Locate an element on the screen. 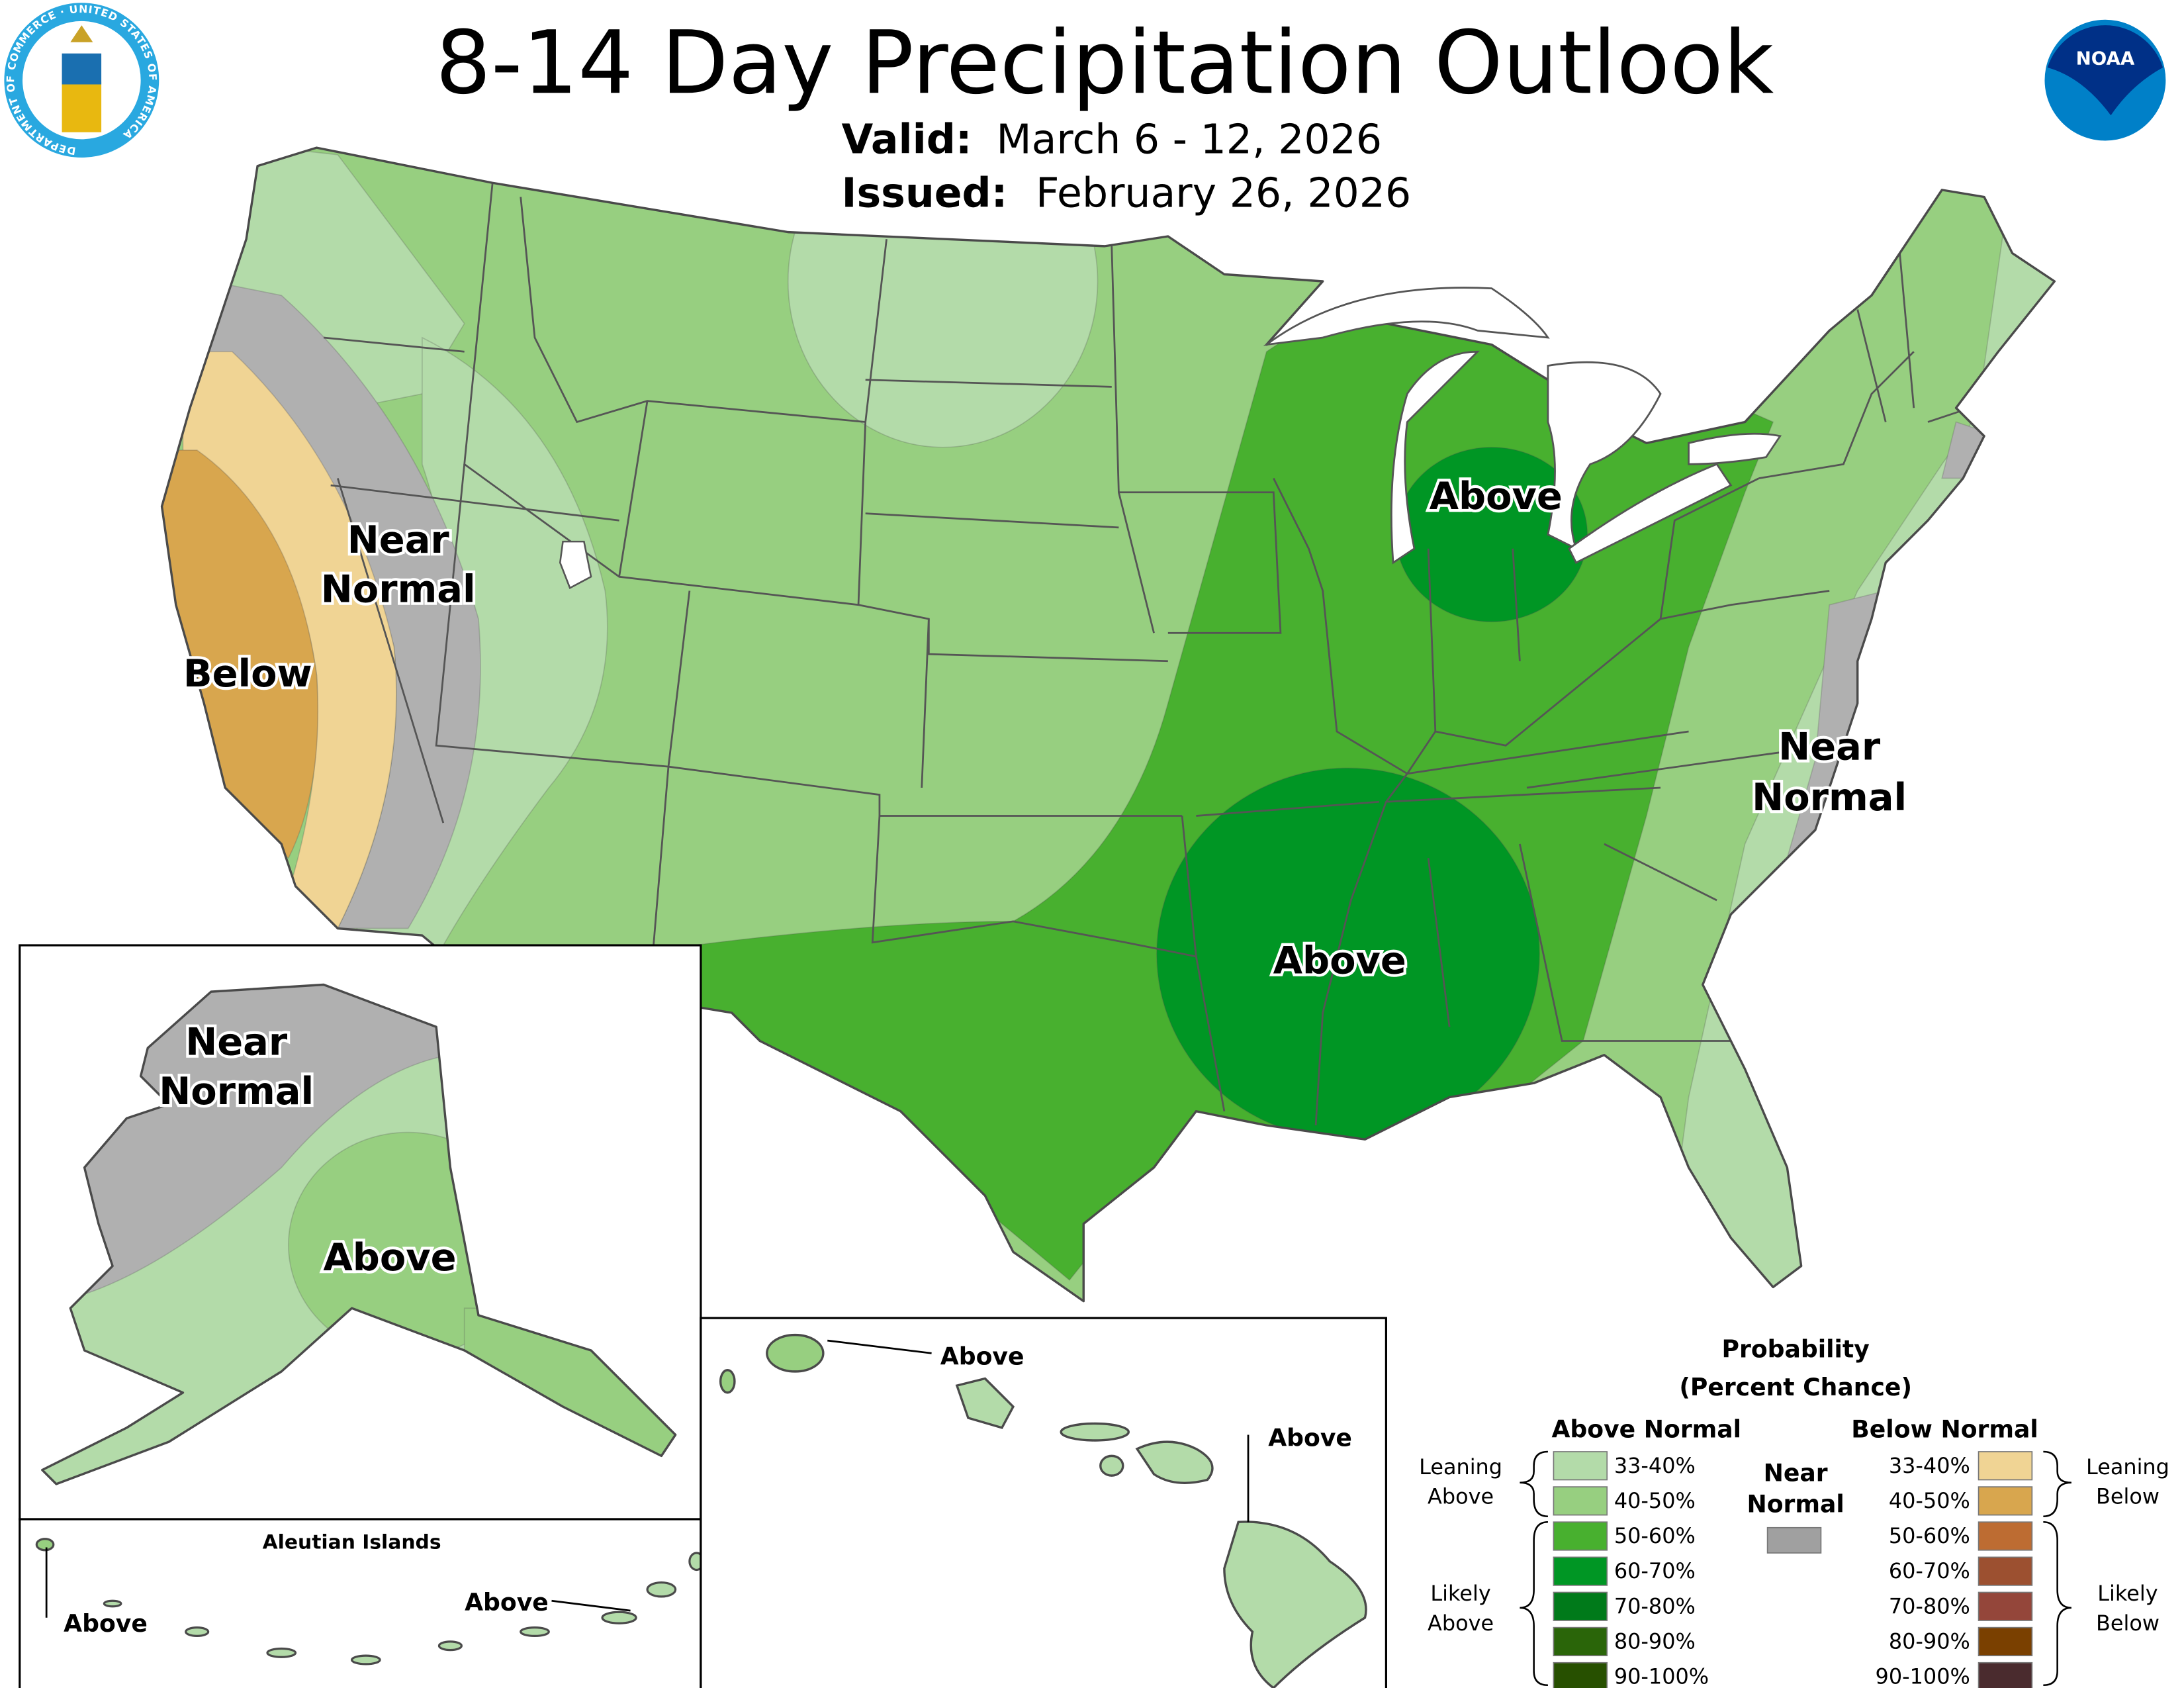  legend-likely-above-1: Likely is located at coordinates (1460, 1593).